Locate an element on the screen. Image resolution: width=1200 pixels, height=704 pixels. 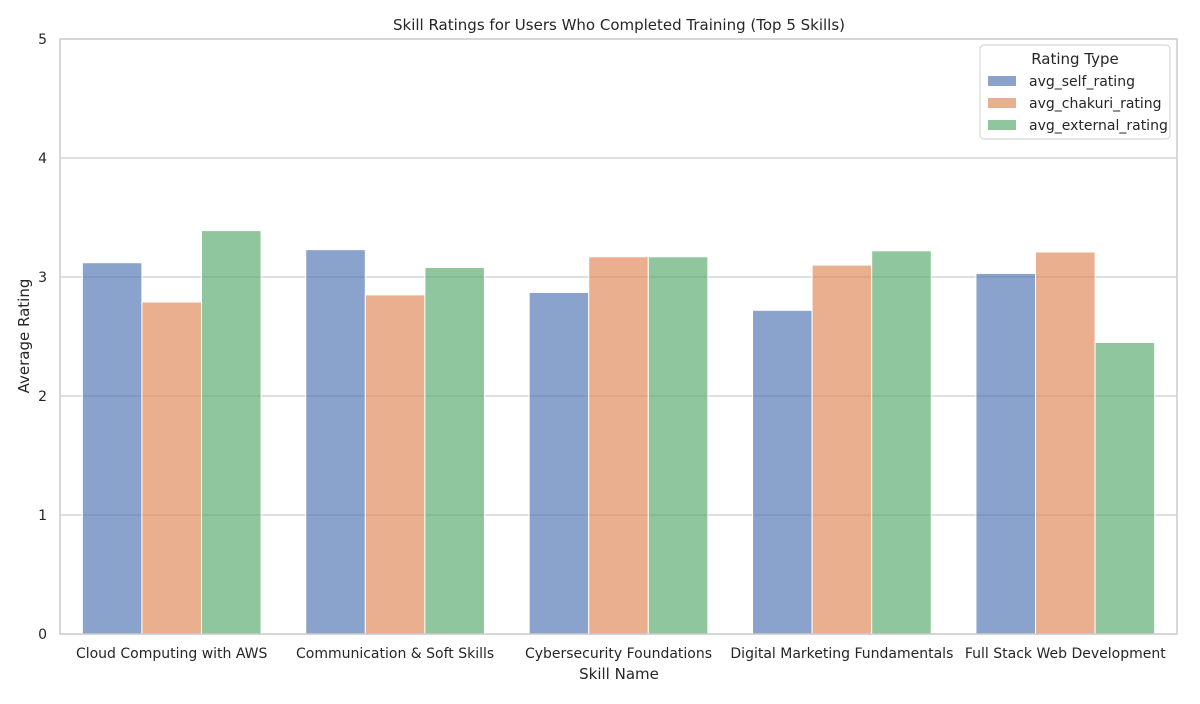
x-tick-label: Digital Marketing Fundamentals is located at coordinates (841, 654).